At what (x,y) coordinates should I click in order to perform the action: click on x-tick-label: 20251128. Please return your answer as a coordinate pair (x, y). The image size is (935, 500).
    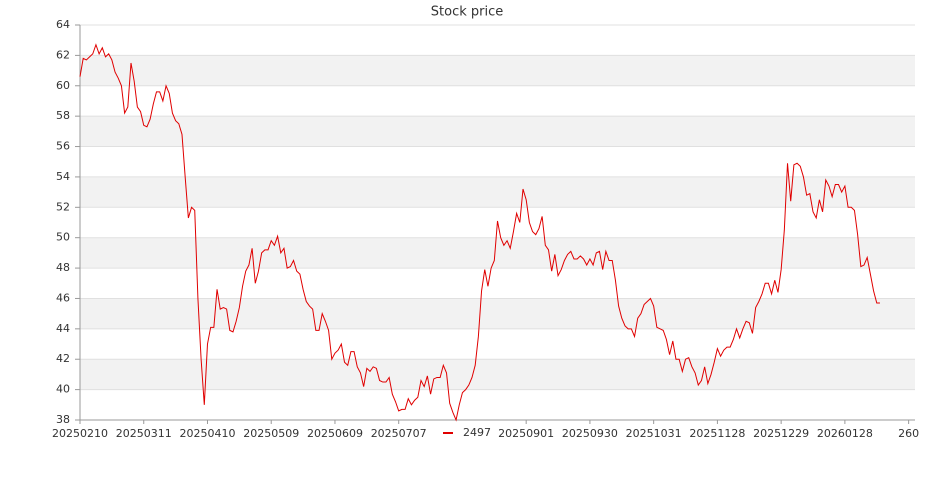
    Looking at the image, I should click on (717, 433).